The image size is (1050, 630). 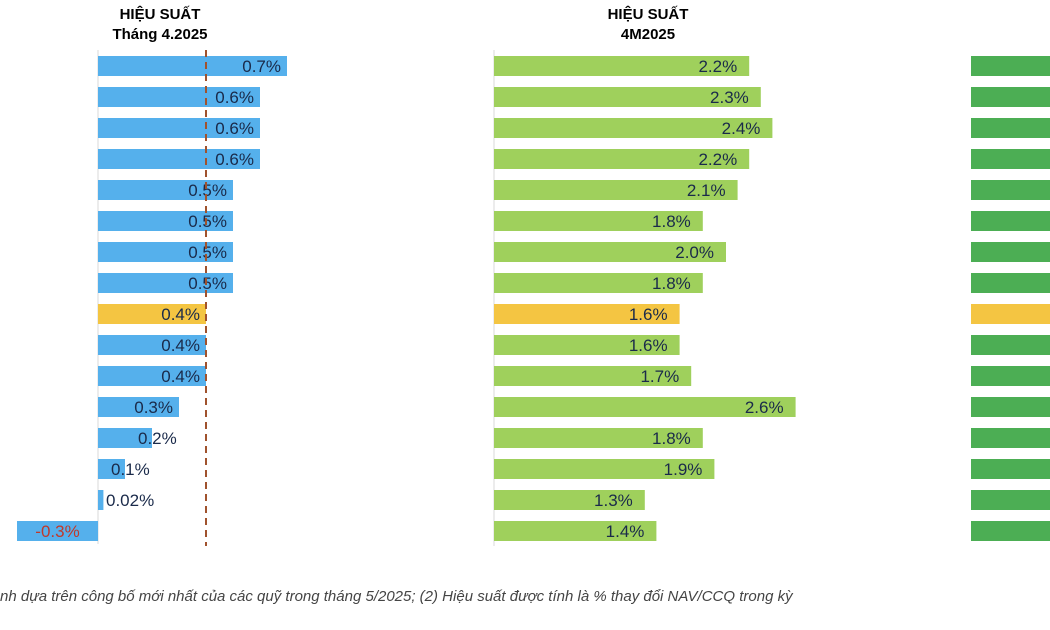 What do you see at coordinates (683, 469) in the screenshot?
I see `chart2-data-label: 1.9%` at bounding box center [683, 469].